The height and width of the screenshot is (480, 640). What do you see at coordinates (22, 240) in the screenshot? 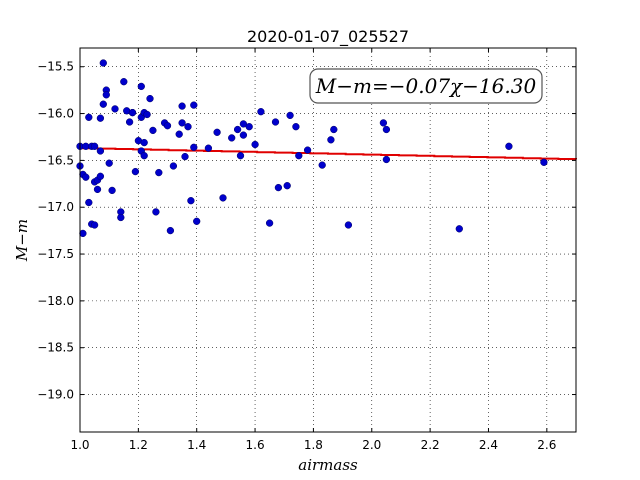
I see `y-axis-label: M−m` at bounding box center [22, 240].